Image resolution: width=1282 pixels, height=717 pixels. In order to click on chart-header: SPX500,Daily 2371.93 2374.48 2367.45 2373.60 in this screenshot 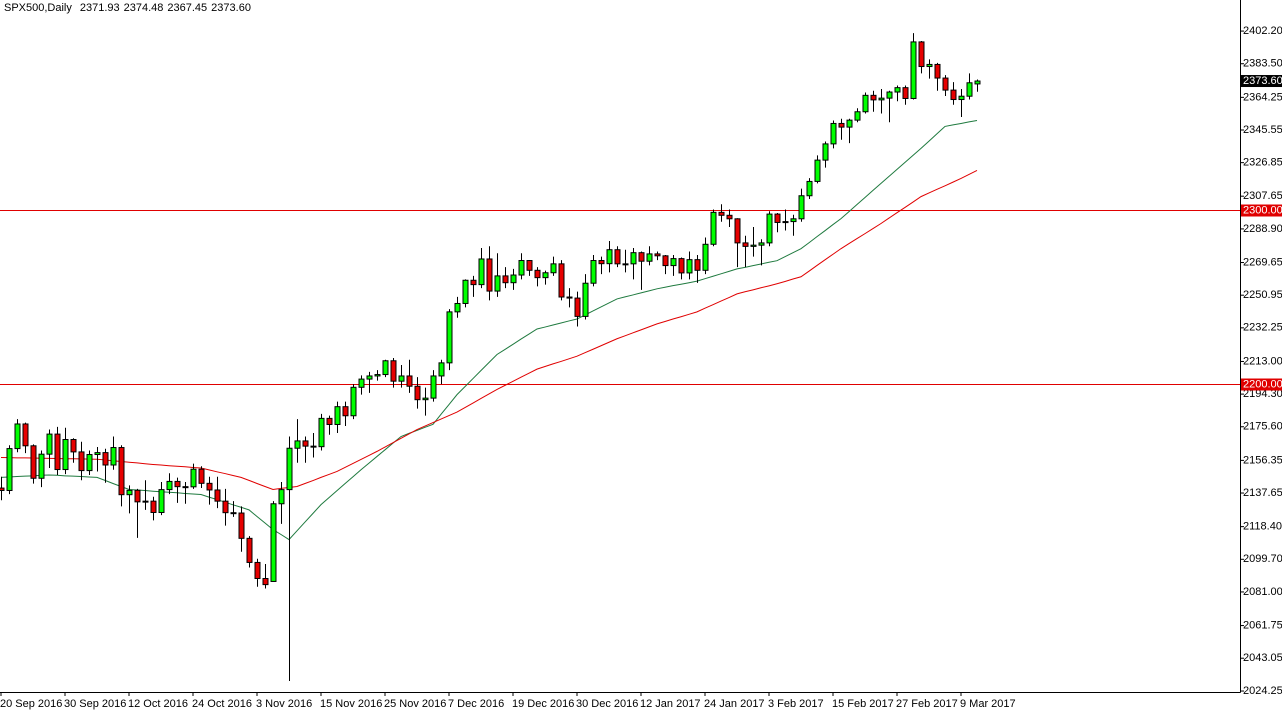, I will do `click(127, 8)`.